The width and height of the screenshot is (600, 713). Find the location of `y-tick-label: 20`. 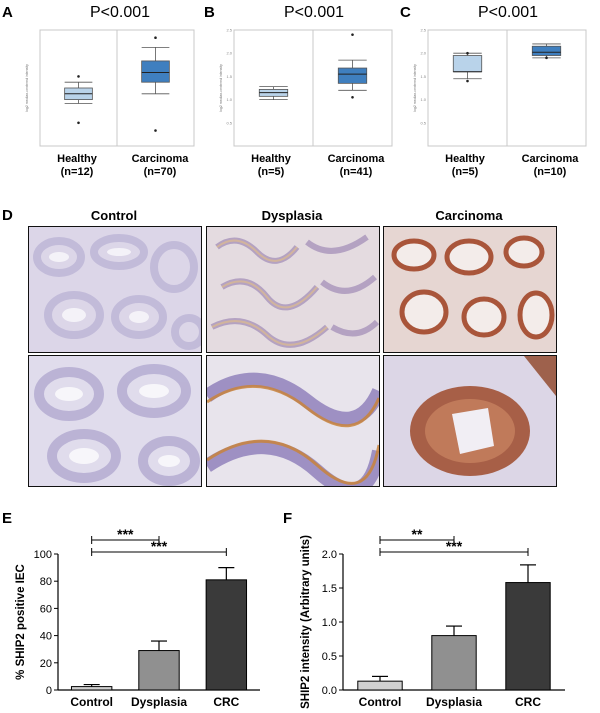

y-tick-label: 20 is located at coordinates (46, 664).